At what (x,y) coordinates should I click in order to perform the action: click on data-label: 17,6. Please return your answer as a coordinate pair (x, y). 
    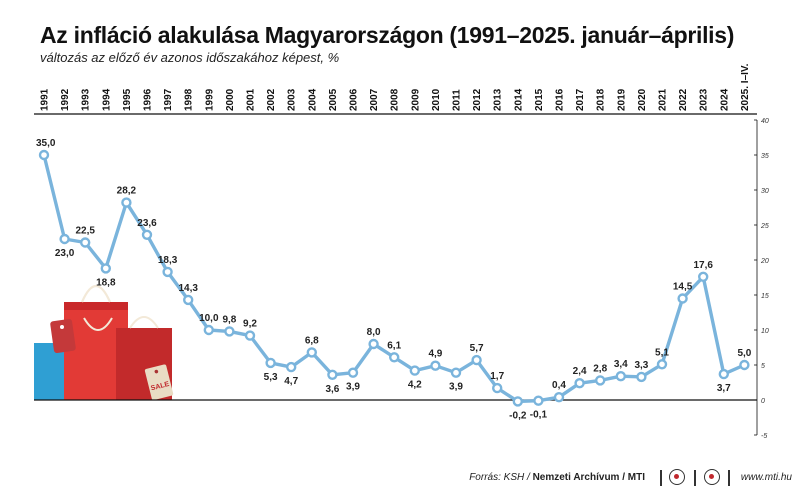
    Looking at the image, I should click on (703, 265).